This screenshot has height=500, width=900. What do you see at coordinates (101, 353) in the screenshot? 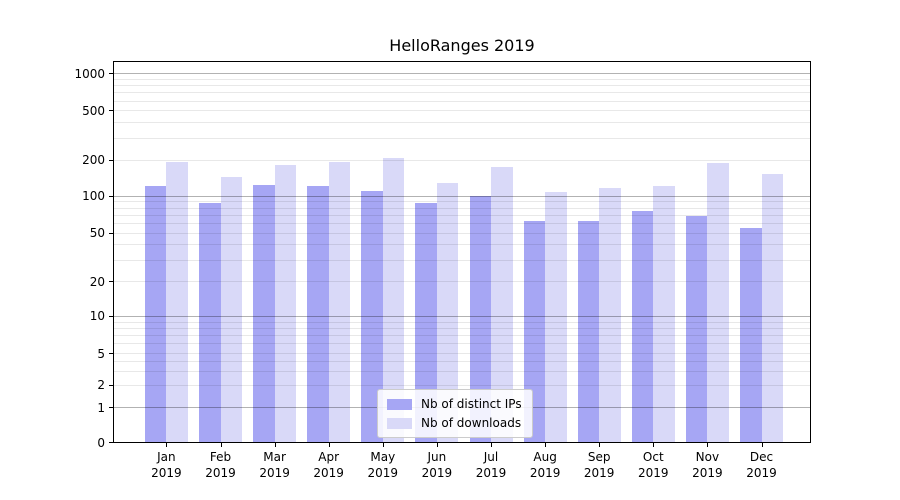
I see `y-tick-label: 5` at bounding box center [101, 353].